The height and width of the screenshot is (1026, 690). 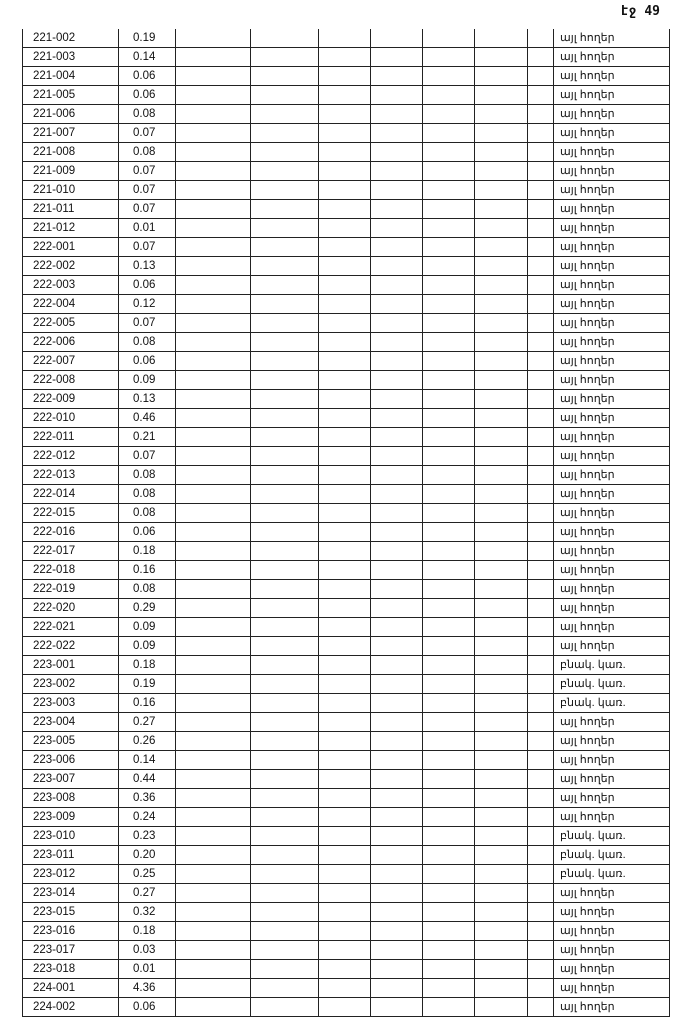 What do you see at coordinates (147, 190) in the screenshot?
I see `area-cell: 0.07` at bounding box center [147, 190].